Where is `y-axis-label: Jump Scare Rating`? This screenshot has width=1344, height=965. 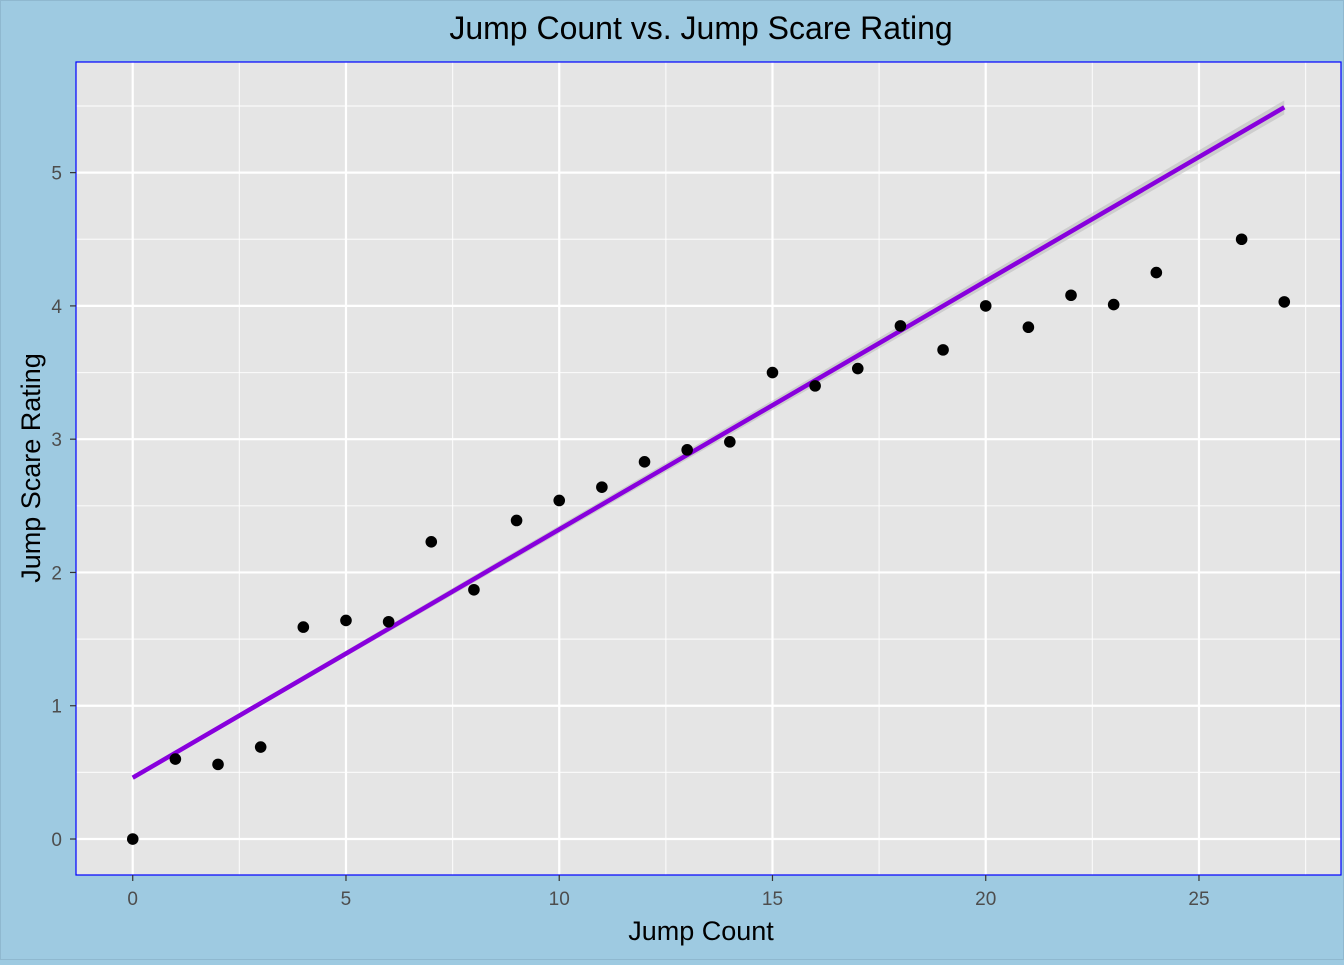
y-axis-label: Jump Scare Rating is located at coordinates (31, 468).